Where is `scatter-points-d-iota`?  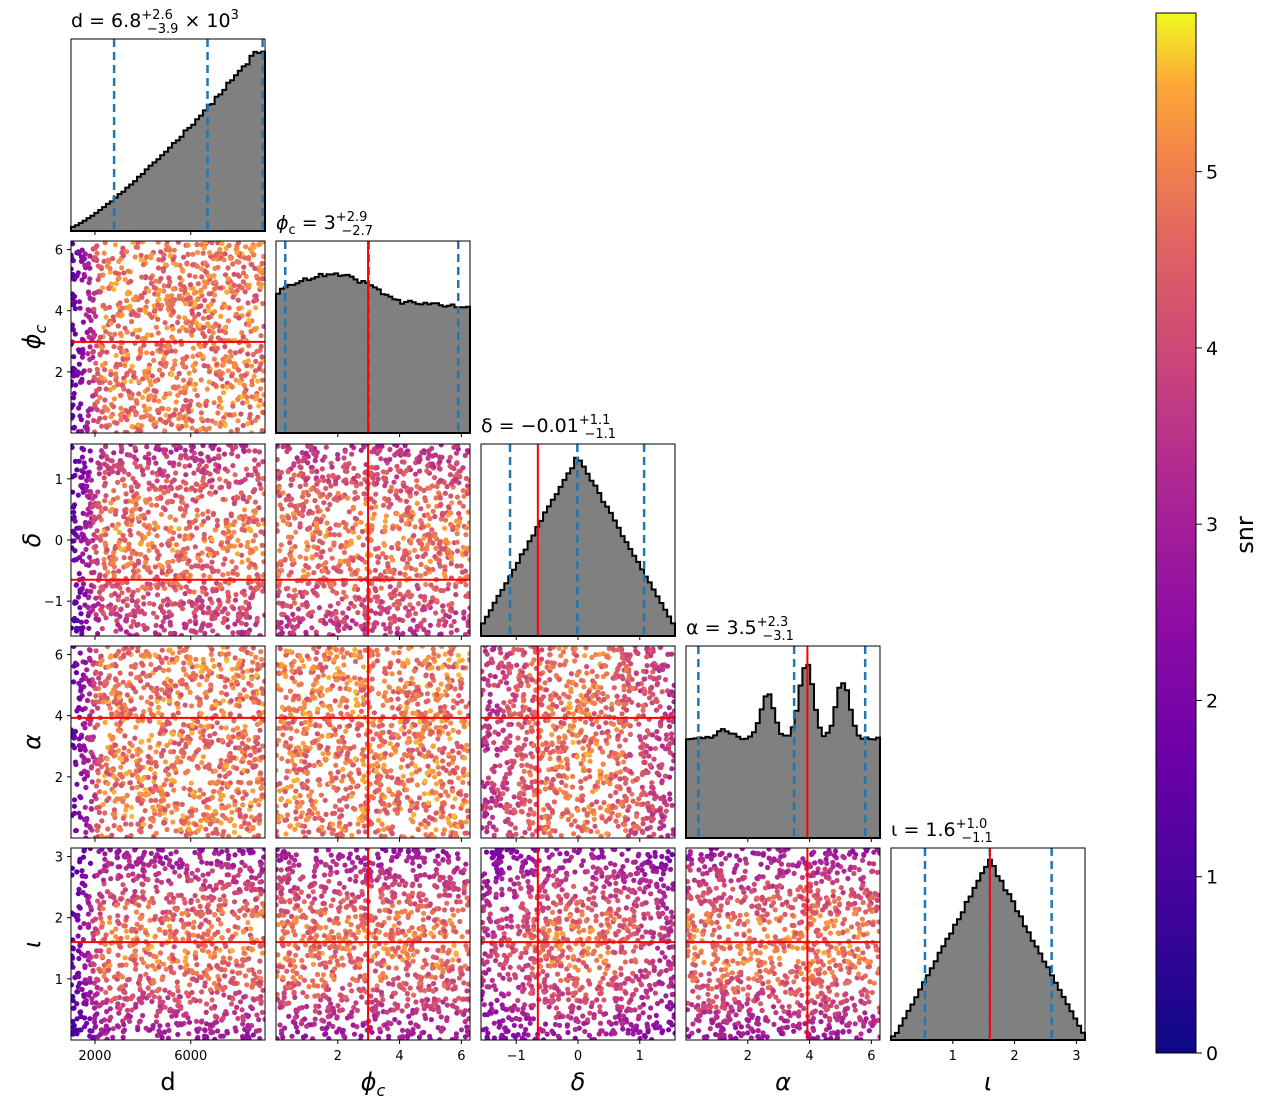
scatter-points-d-iota is located at coordinates (168, 944).